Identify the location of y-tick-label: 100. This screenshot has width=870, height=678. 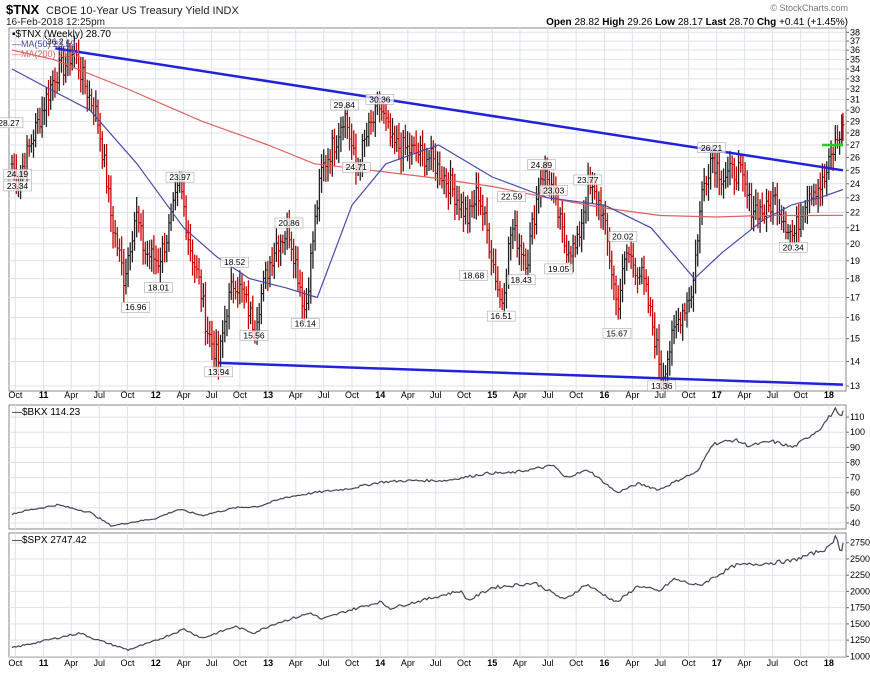
(857, 432).